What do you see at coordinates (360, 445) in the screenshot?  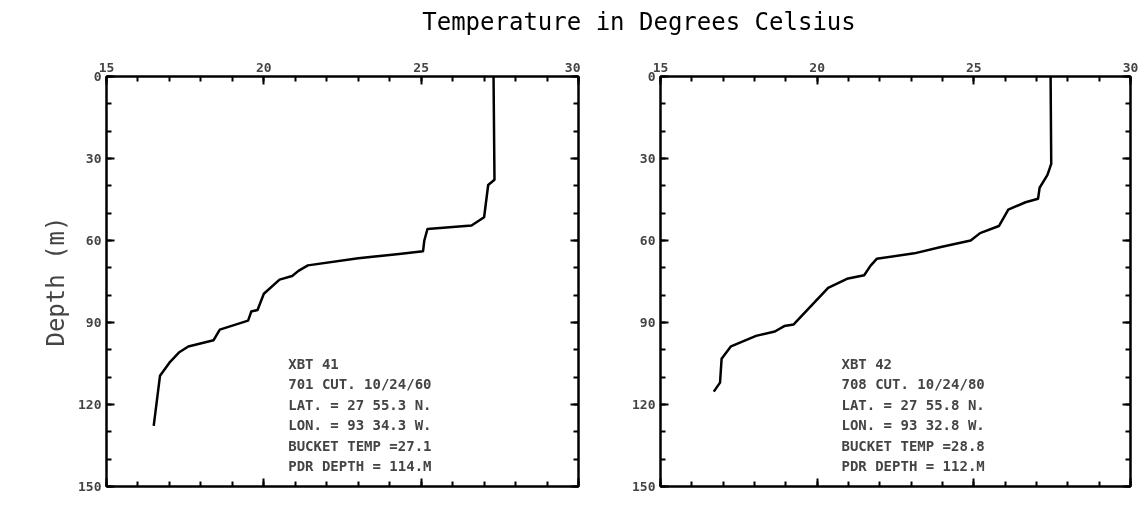 I see `annotation: BUCKET TEMP =27.1` at bounding box center [360, 445].